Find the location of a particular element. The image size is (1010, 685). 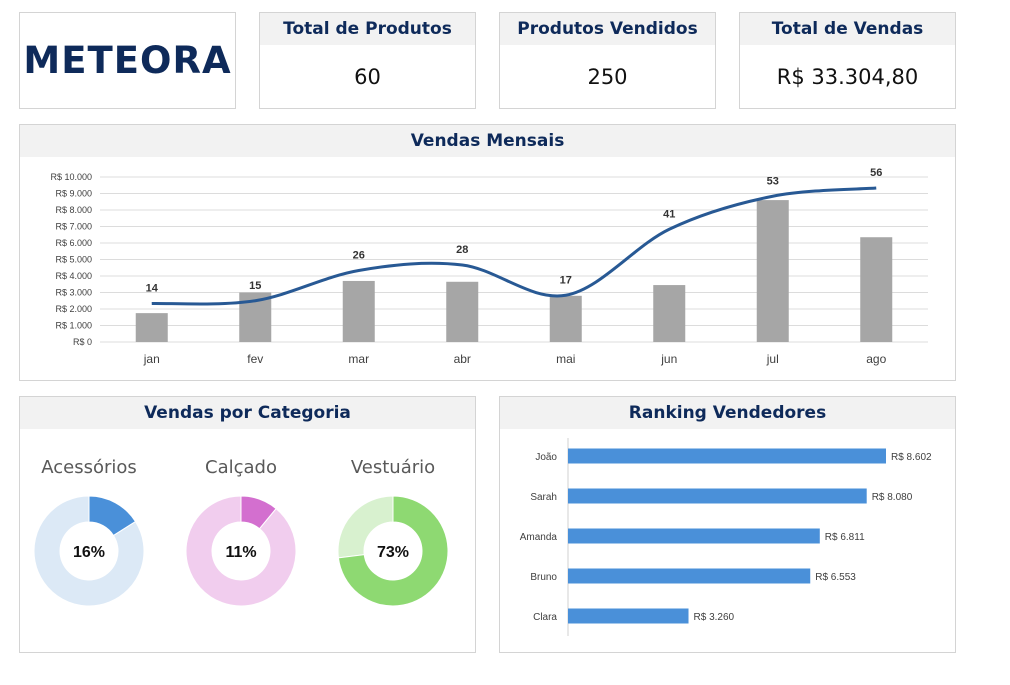

bar-ago is located at coordinates (876, 289).